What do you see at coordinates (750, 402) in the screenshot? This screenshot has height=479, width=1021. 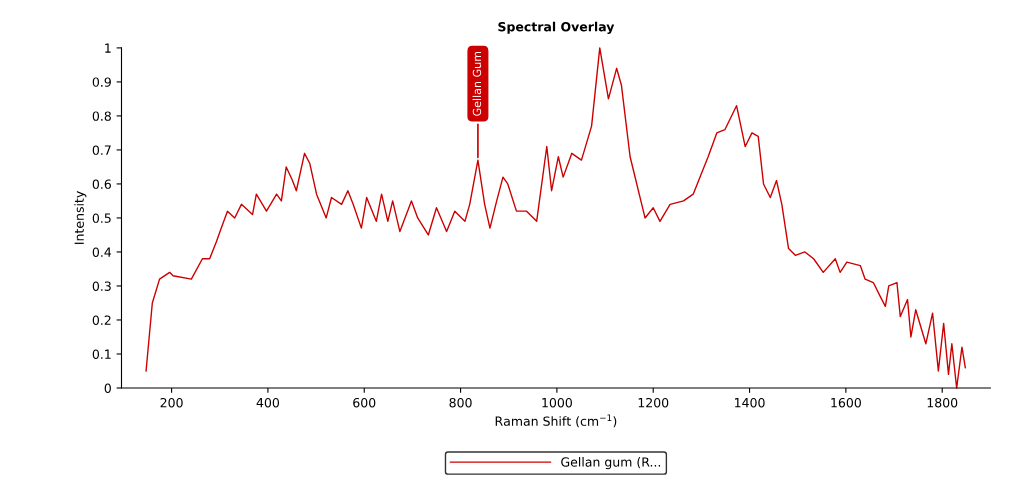 I see `x-tick-label: 1400` at bounding box center [750, 402].